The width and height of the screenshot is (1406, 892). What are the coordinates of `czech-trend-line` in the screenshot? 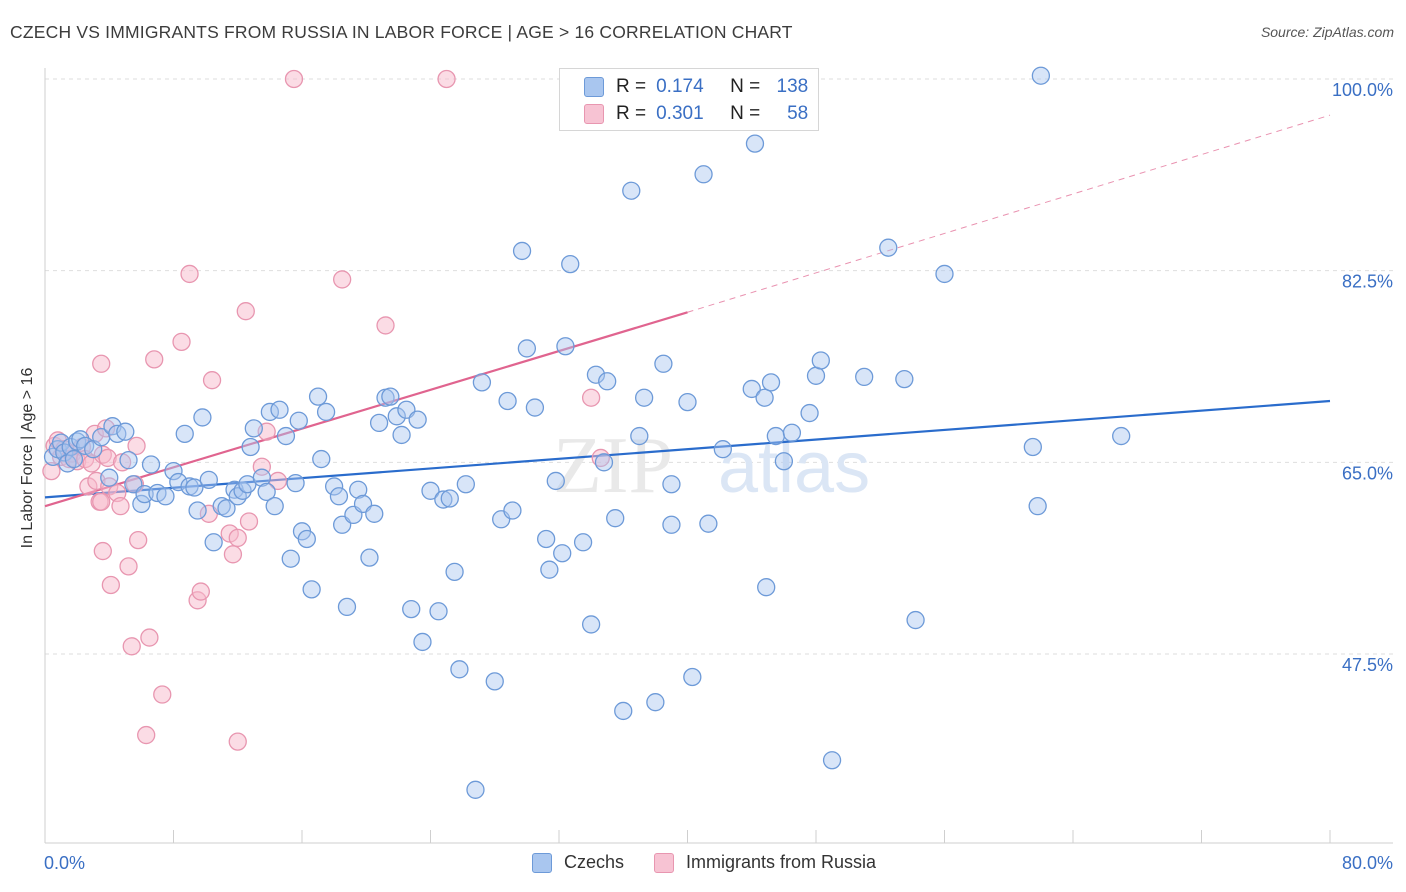 It's located at (687, 449).